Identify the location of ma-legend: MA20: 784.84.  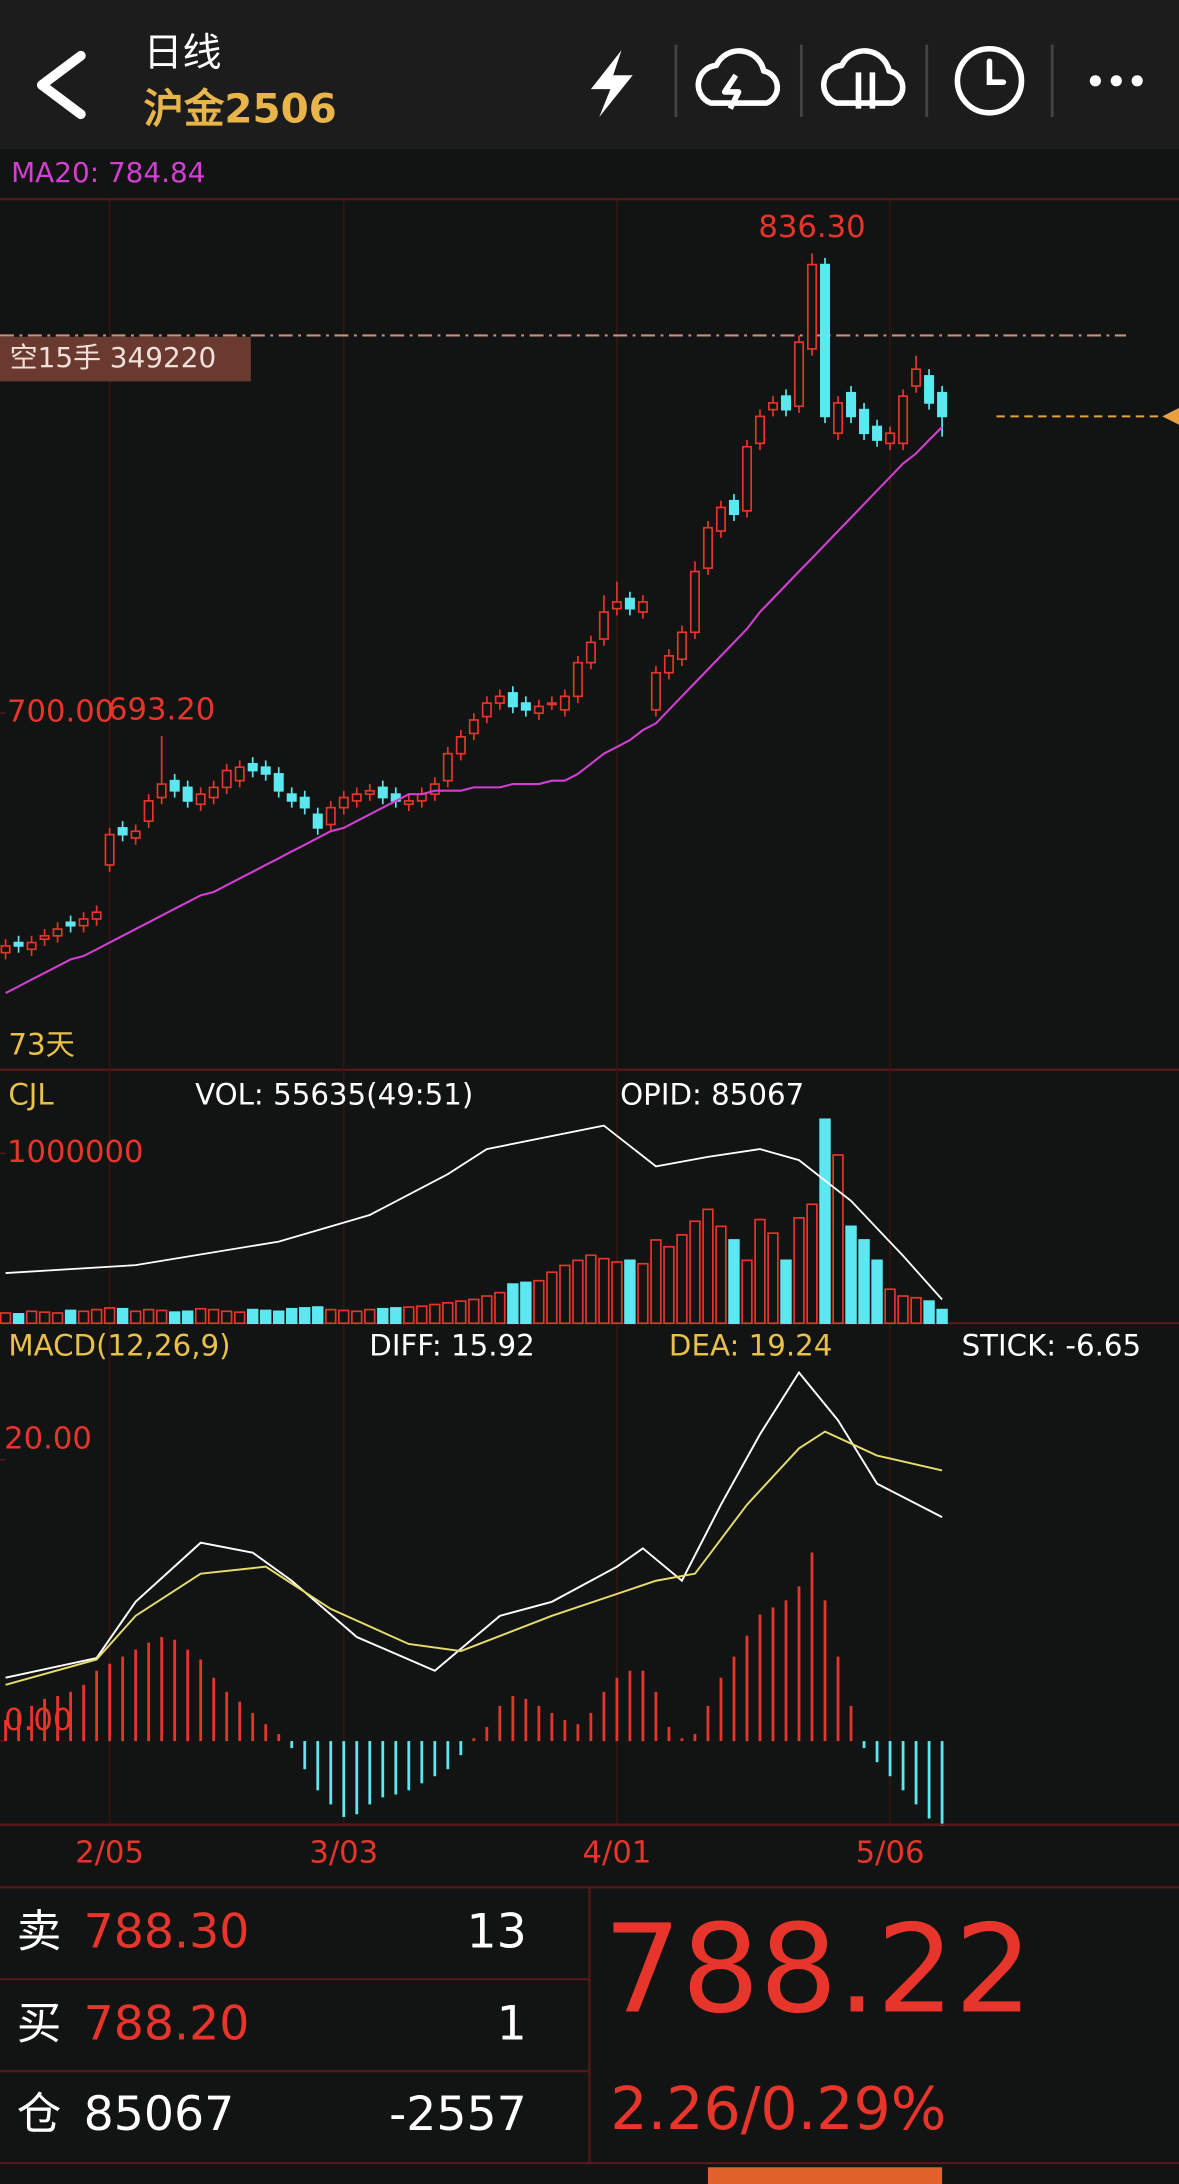
(108, 172).